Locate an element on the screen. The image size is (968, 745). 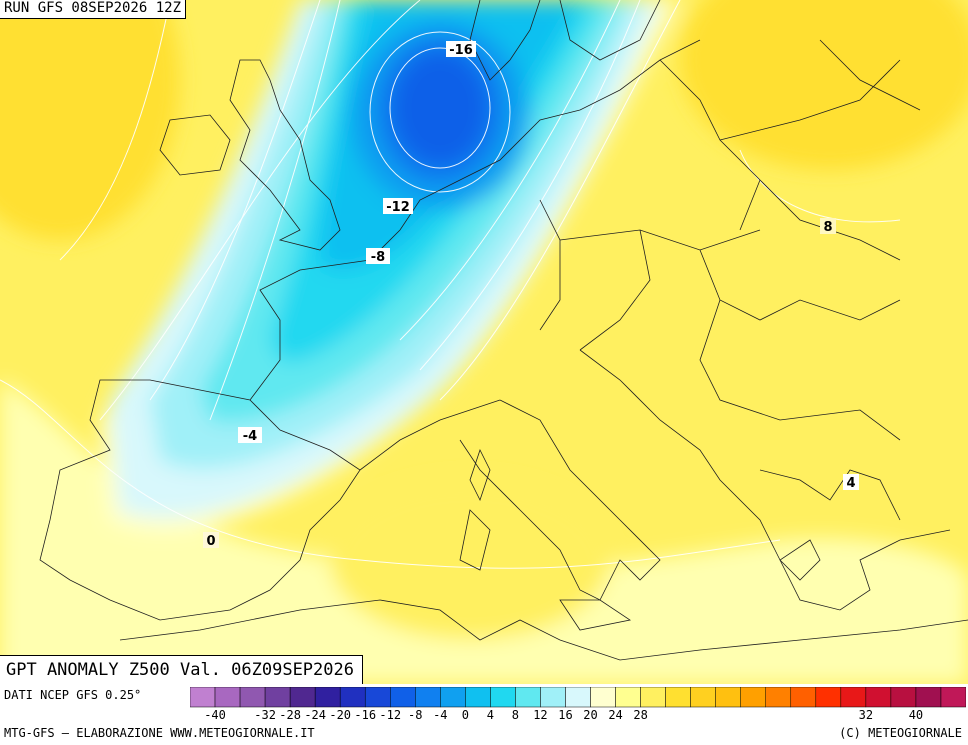
contour-label-eight: 8 is located at coordinates (827, 227).